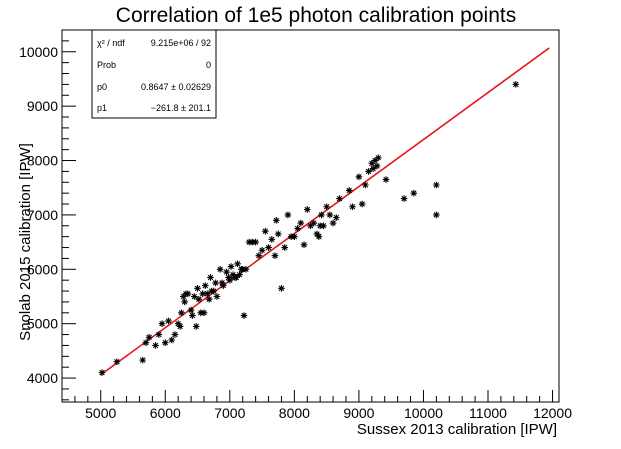 This screenshot has height=449, width=621. What do you see at coordinates (42, 161) in the screenshot?
I see `y-tick-label: 8000` at bounding box center [42, 161].